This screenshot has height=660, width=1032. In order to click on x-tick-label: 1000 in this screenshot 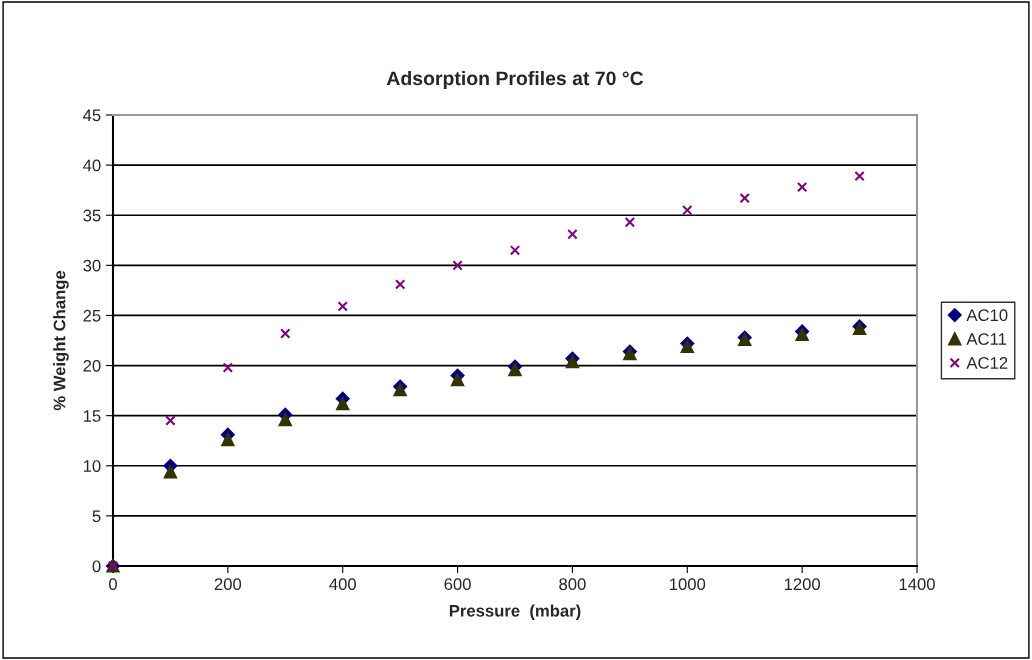, I will do `click(688, 584)`.